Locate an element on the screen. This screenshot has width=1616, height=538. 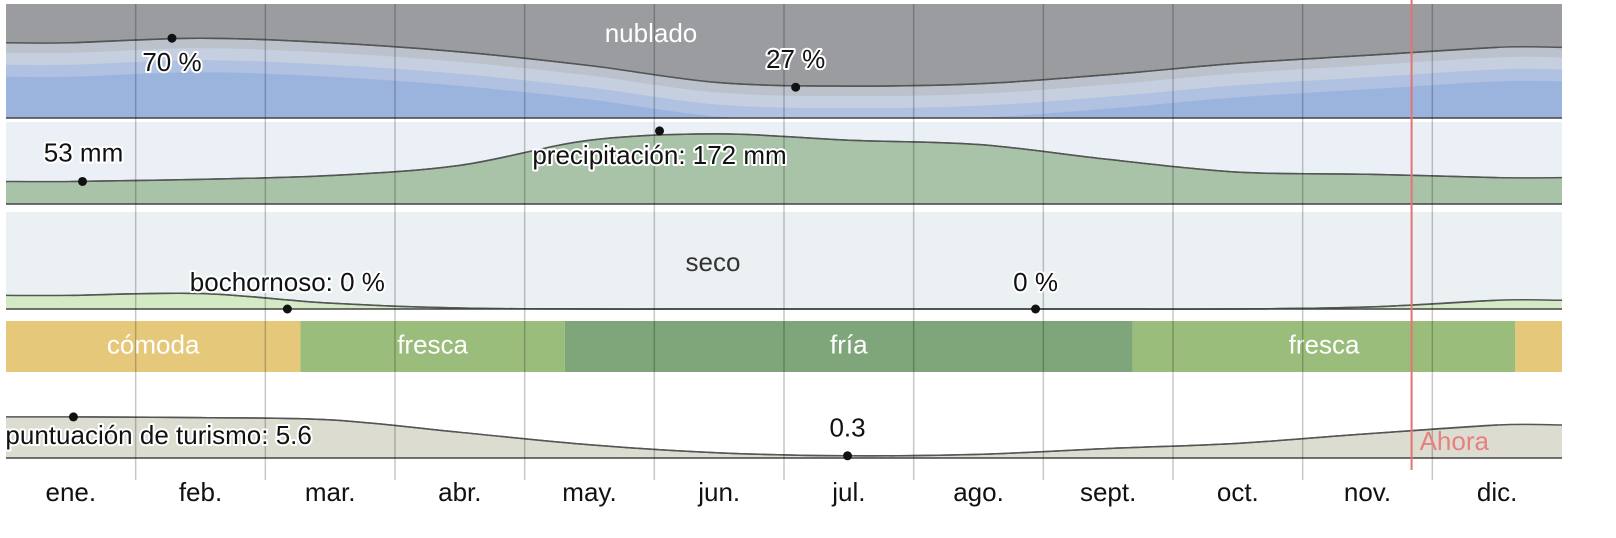
x-tick-label: dic. is located at coordinates (1497, 492).